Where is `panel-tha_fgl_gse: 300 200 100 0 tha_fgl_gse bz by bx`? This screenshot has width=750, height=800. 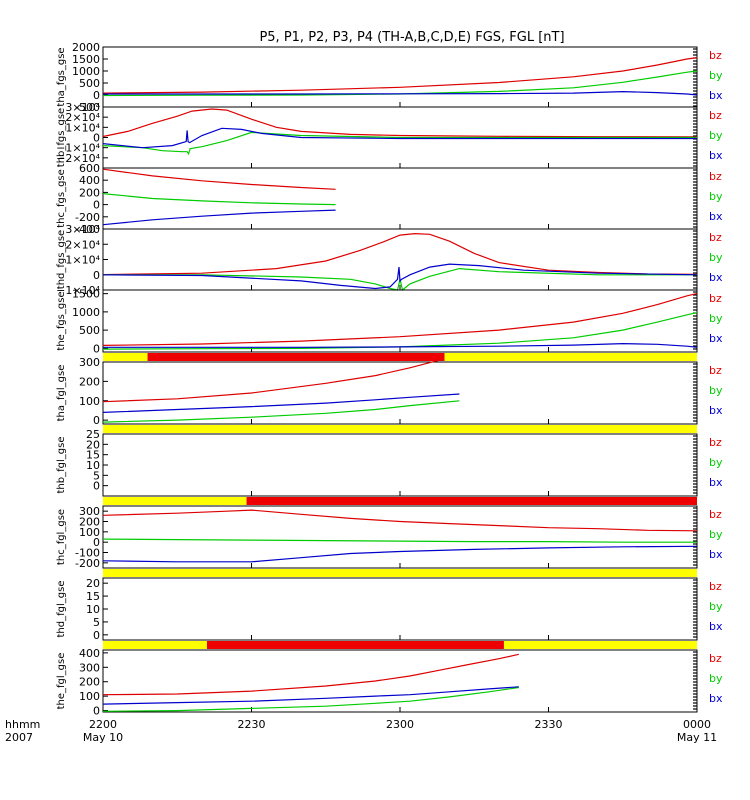 panel-tha_fgl_gse: 300 200 100 0 tha_fgl_gse bz by bx is located at coordinates (389, 391).